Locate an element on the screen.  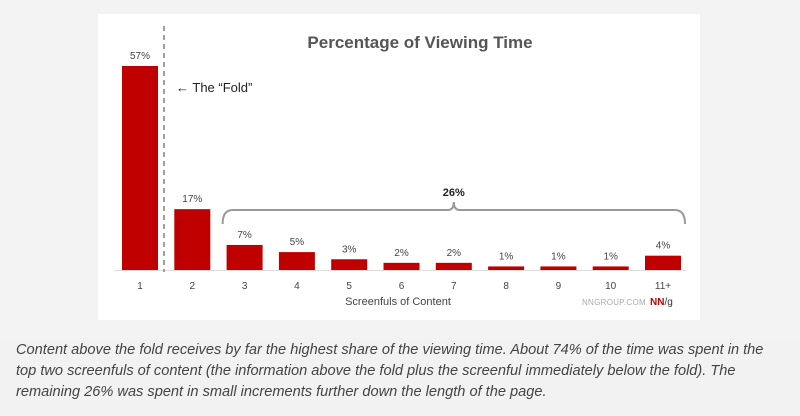
x-tick-label-3: 3 is located at coordinates (245, 286).